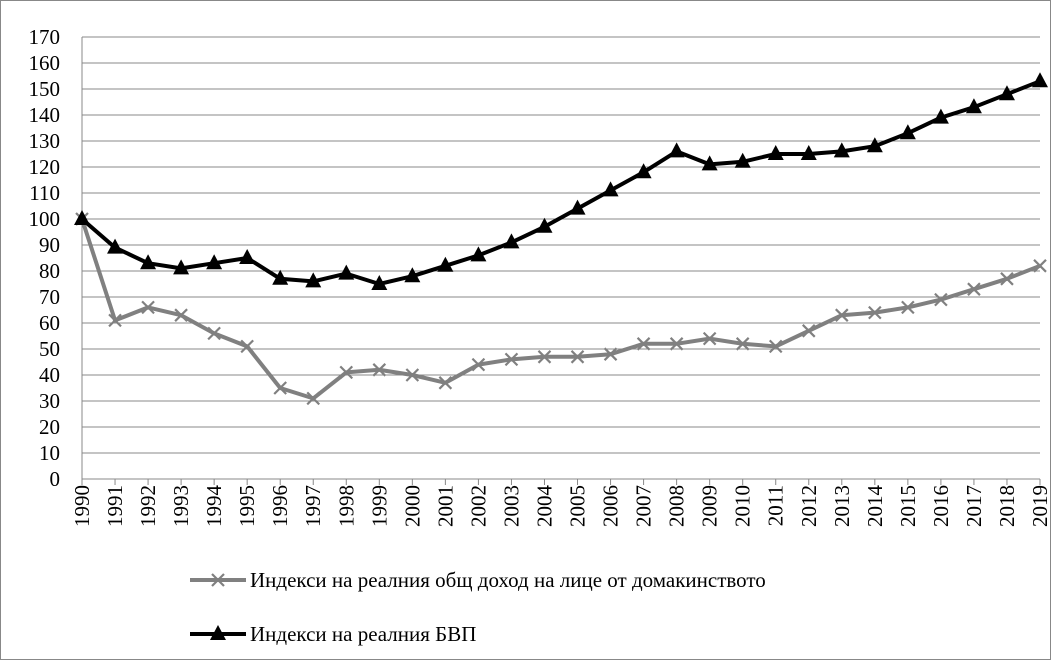  I want to click on x-tick-label: 1992, so click(148, 506).